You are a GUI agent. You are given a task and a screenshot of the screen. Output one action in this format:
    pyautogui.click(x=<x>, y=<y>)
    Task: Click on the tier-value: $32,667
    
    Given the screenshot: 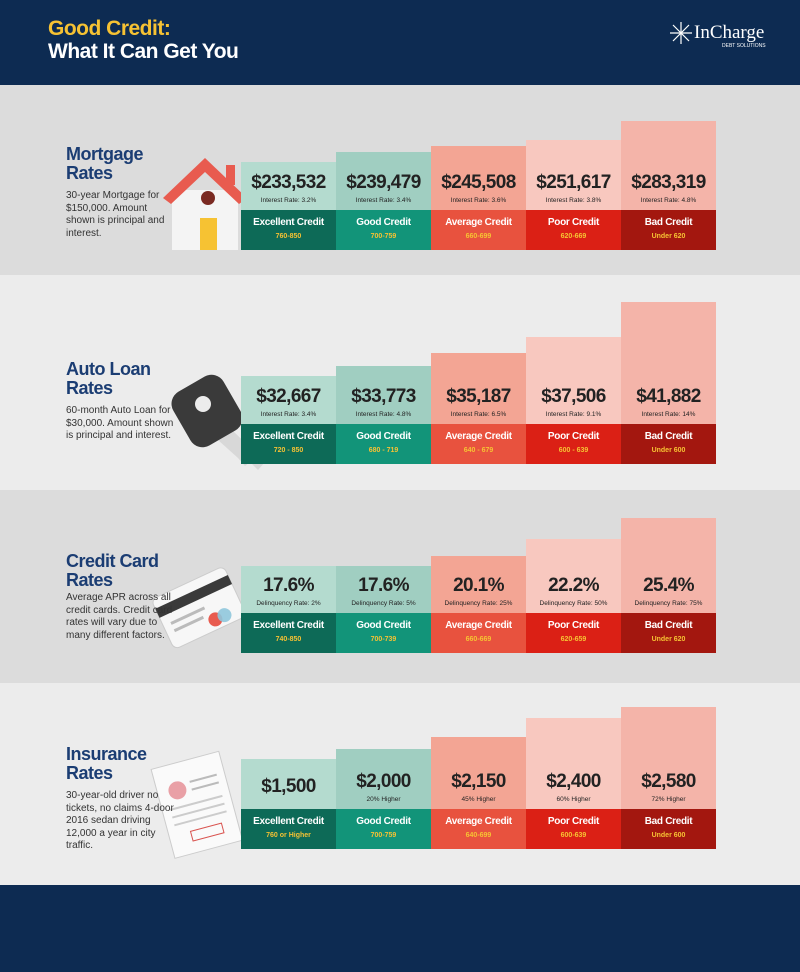 What is the action you would take?
    pyautogui.click(x=288, y=396)
    